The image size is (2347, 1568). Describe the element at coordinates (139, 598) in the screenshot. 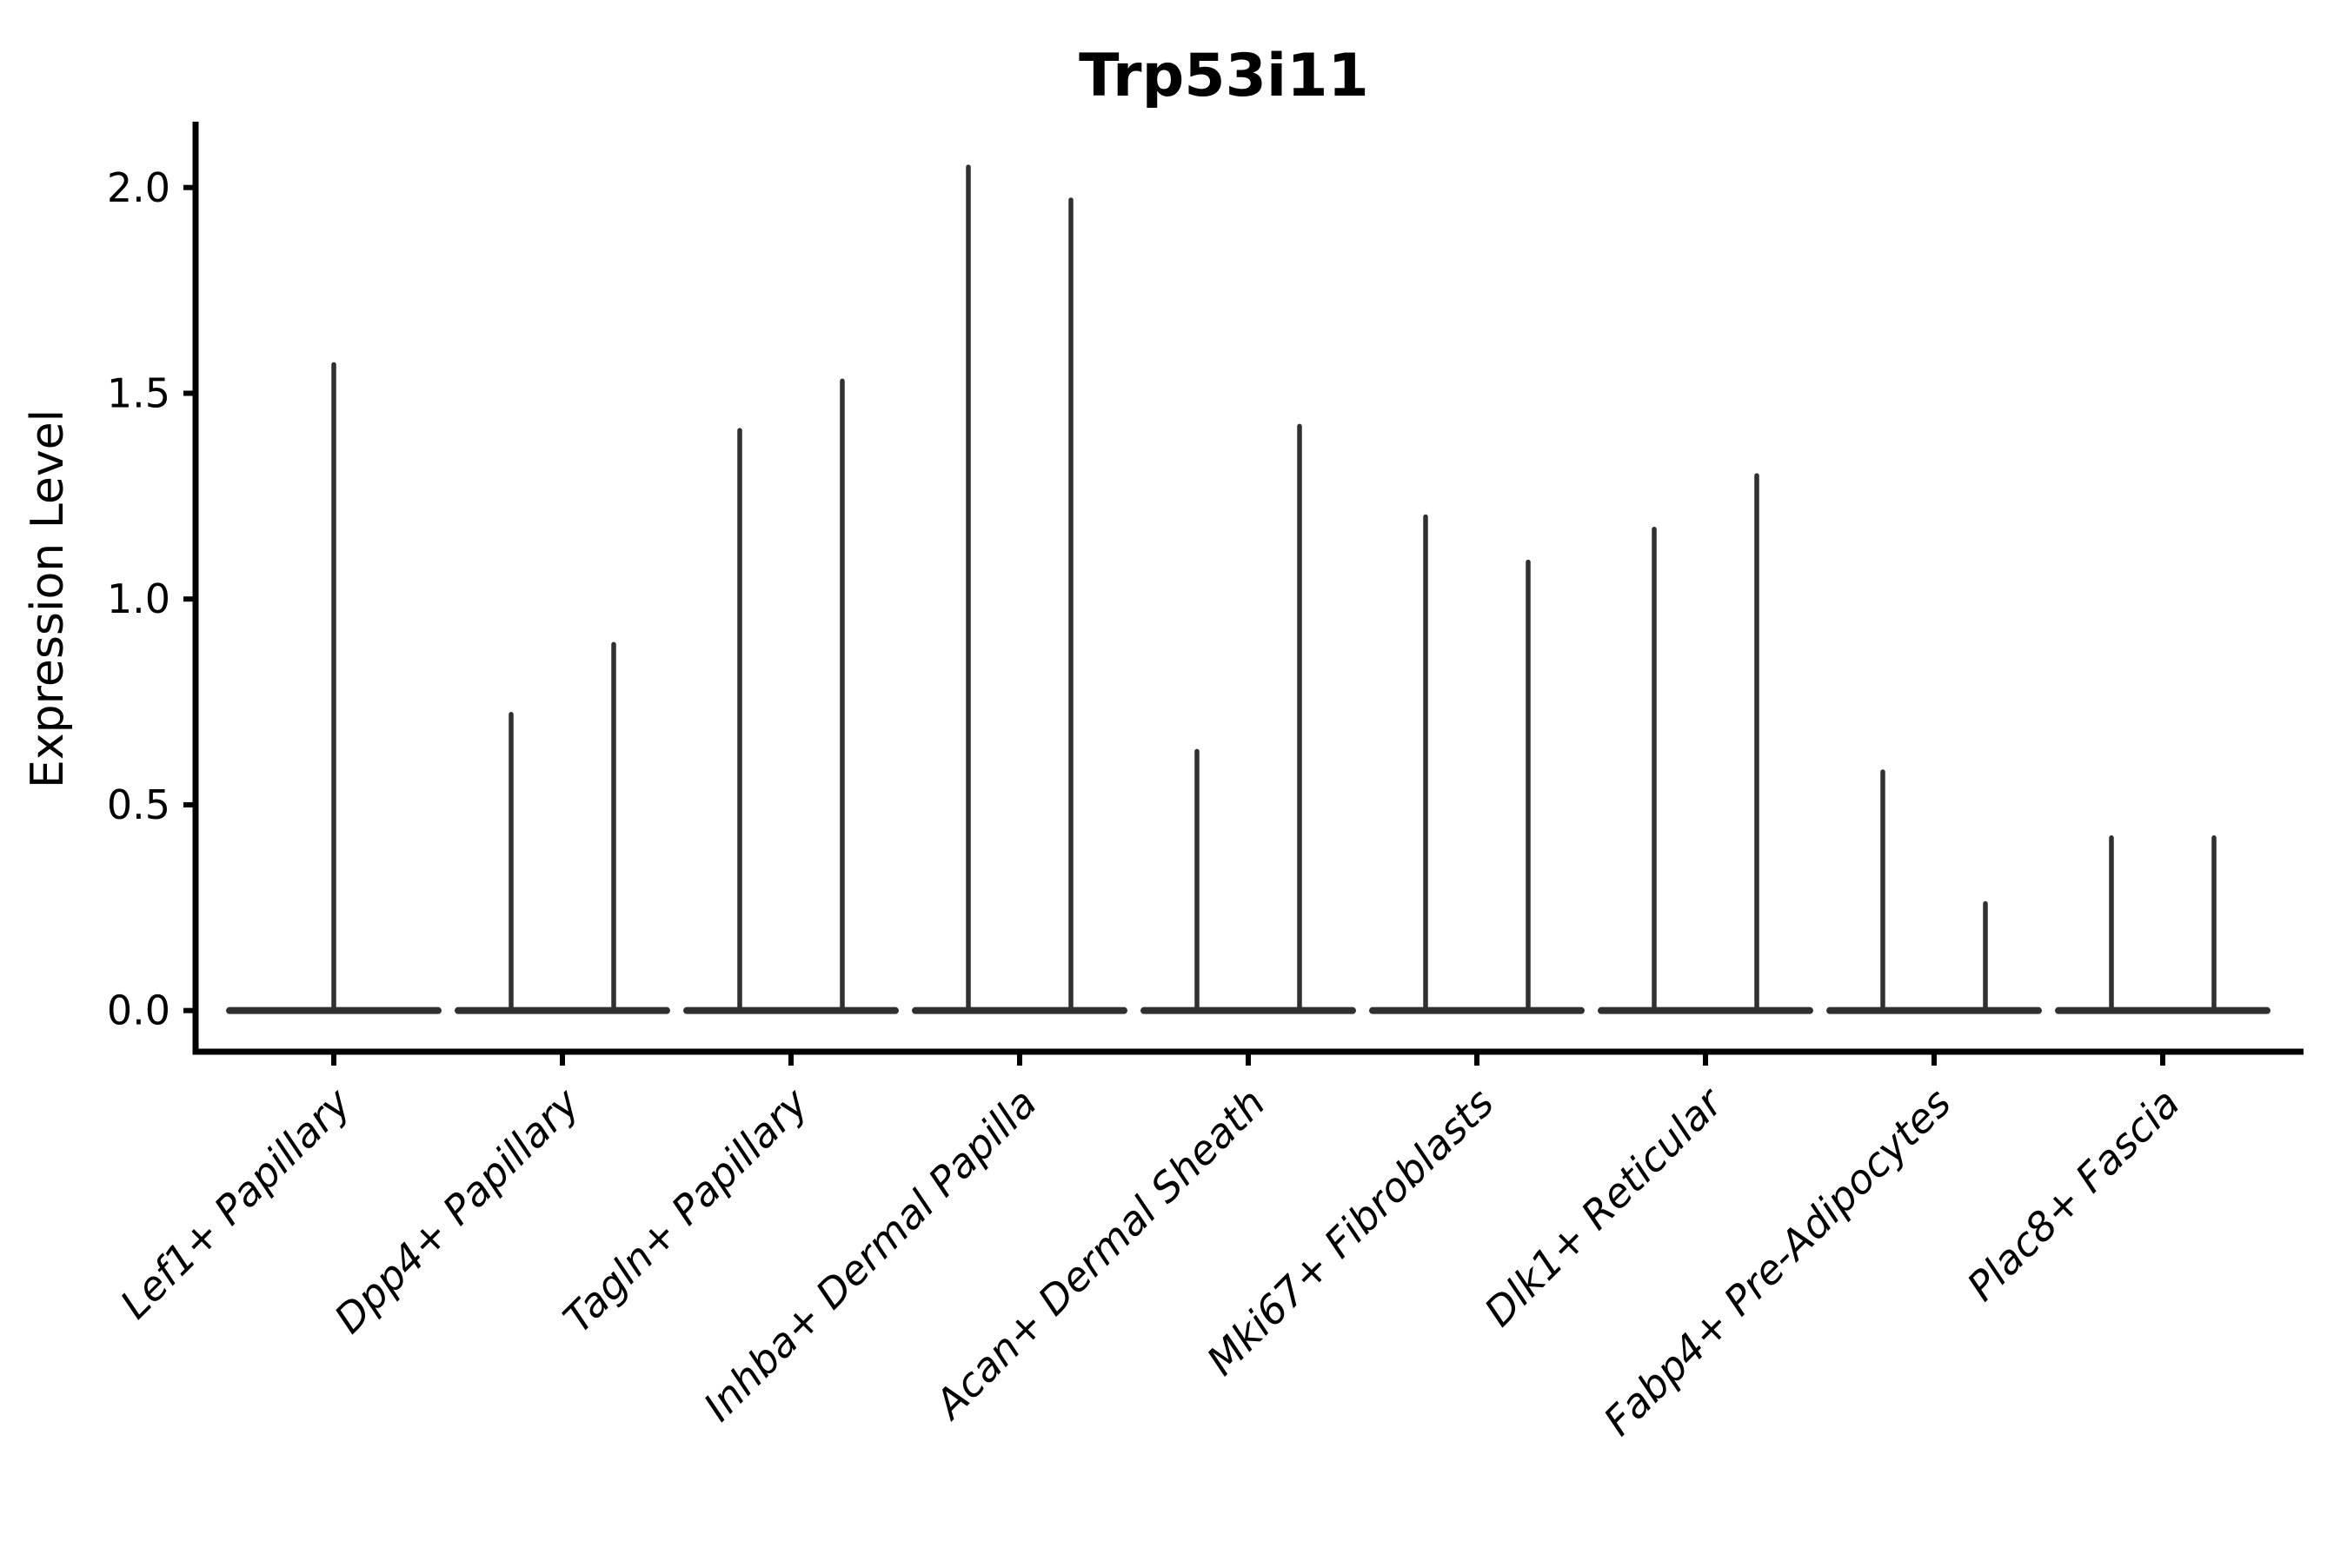

I see `y-tick-label: 1.0` at that location.